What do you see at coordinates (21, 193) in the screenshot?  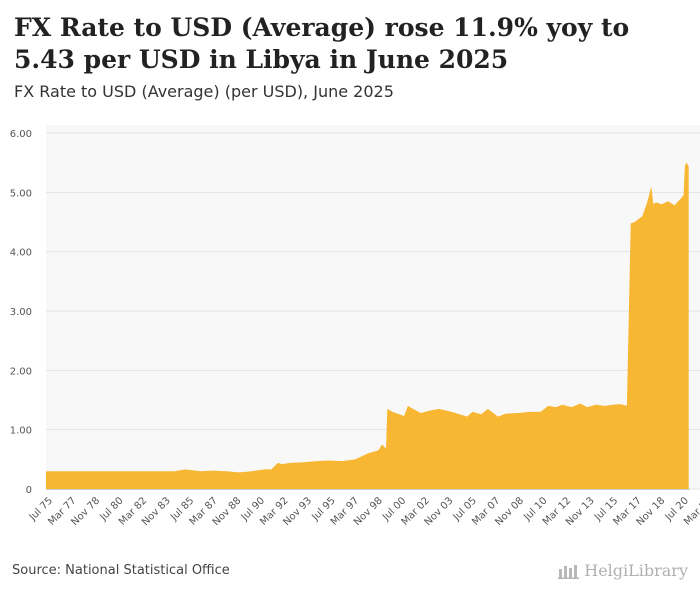 I see `y-tick-label: 5.00` at bounding box center [21, 193].